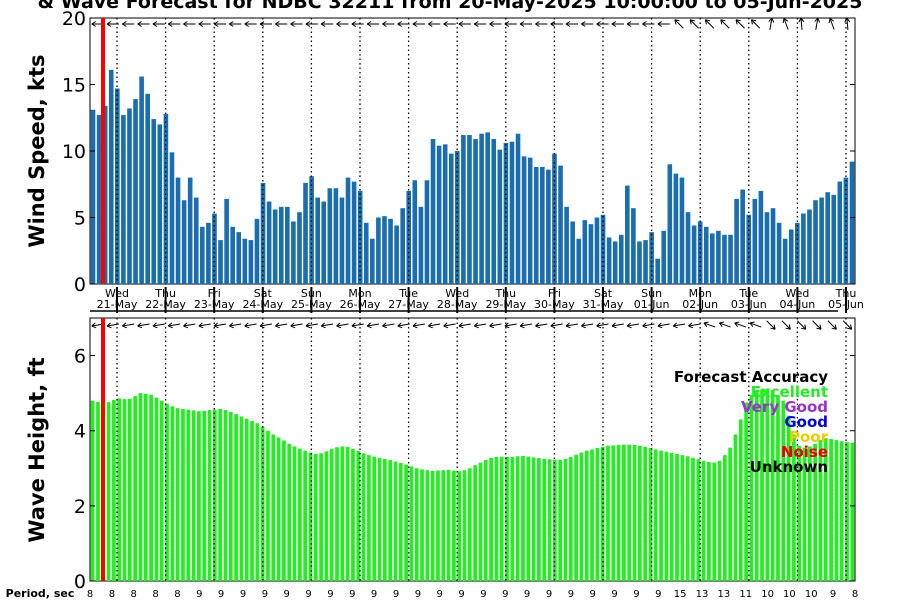  I want to click on date-label: 29-May, so click(505, 304).